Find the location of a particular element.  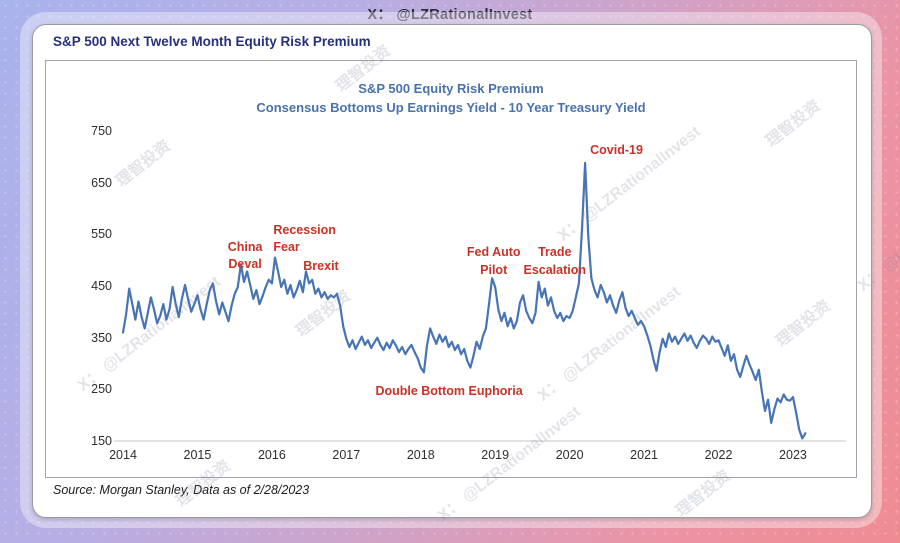

page-header: X： @LZRationalInvest is located at coordinates (450, 13).